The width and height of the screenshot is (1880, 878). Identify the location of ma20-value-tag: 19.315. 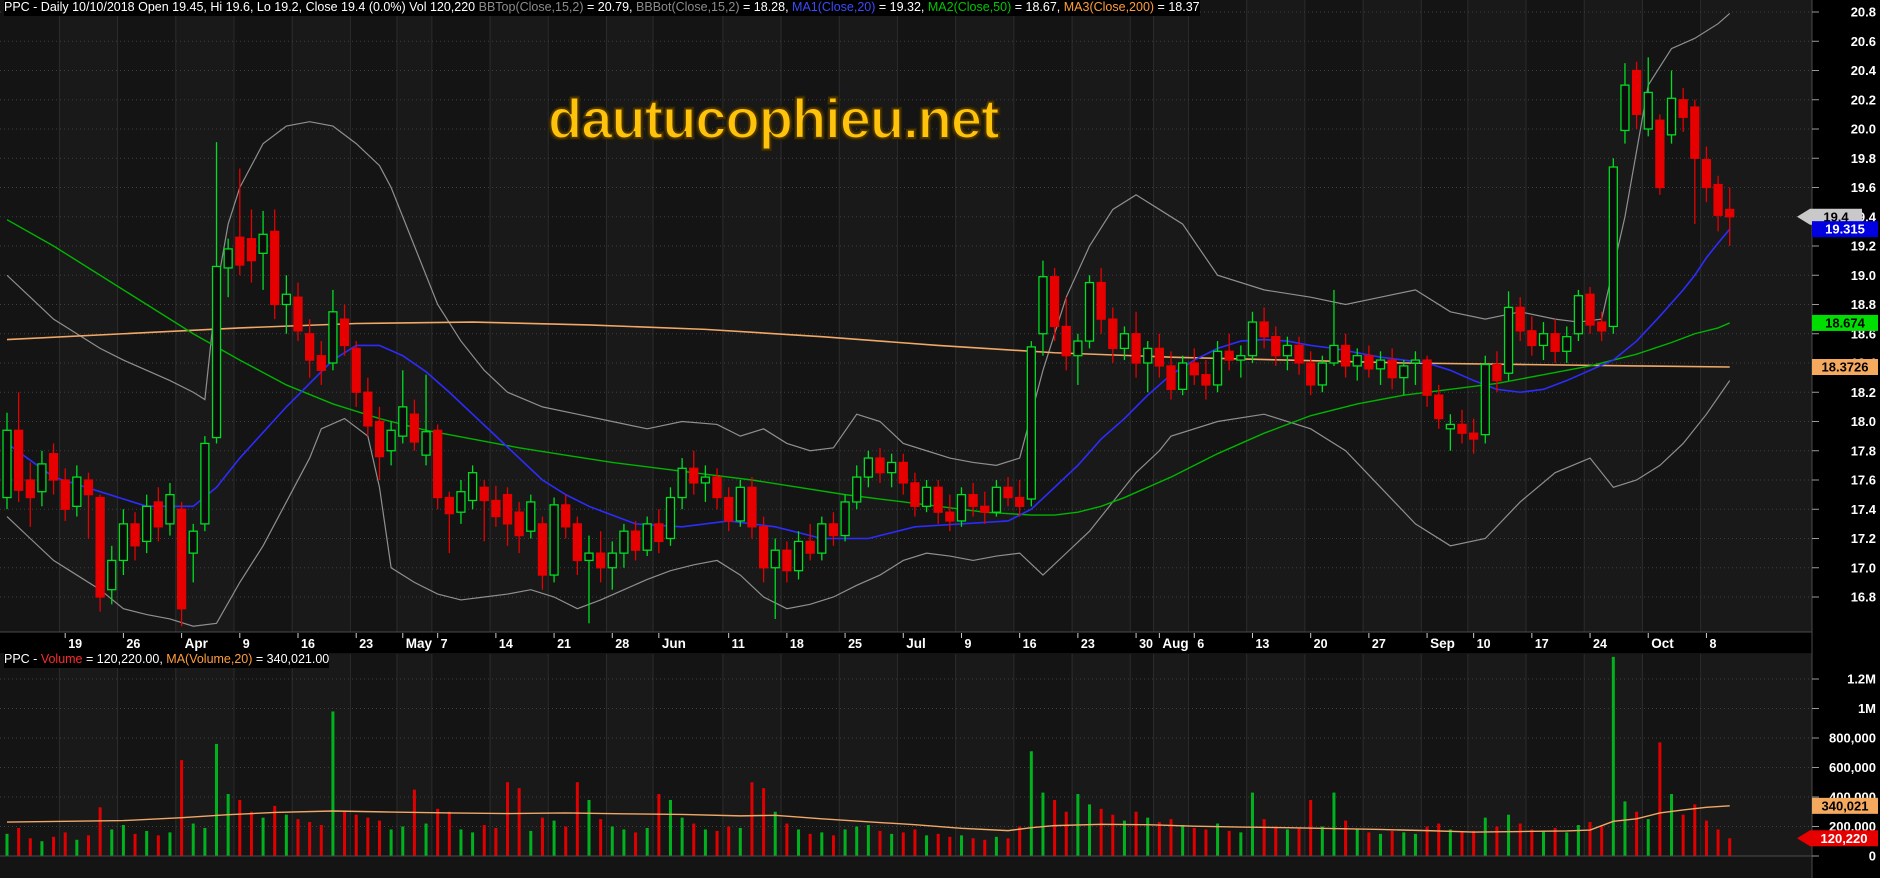
(1845, 229).